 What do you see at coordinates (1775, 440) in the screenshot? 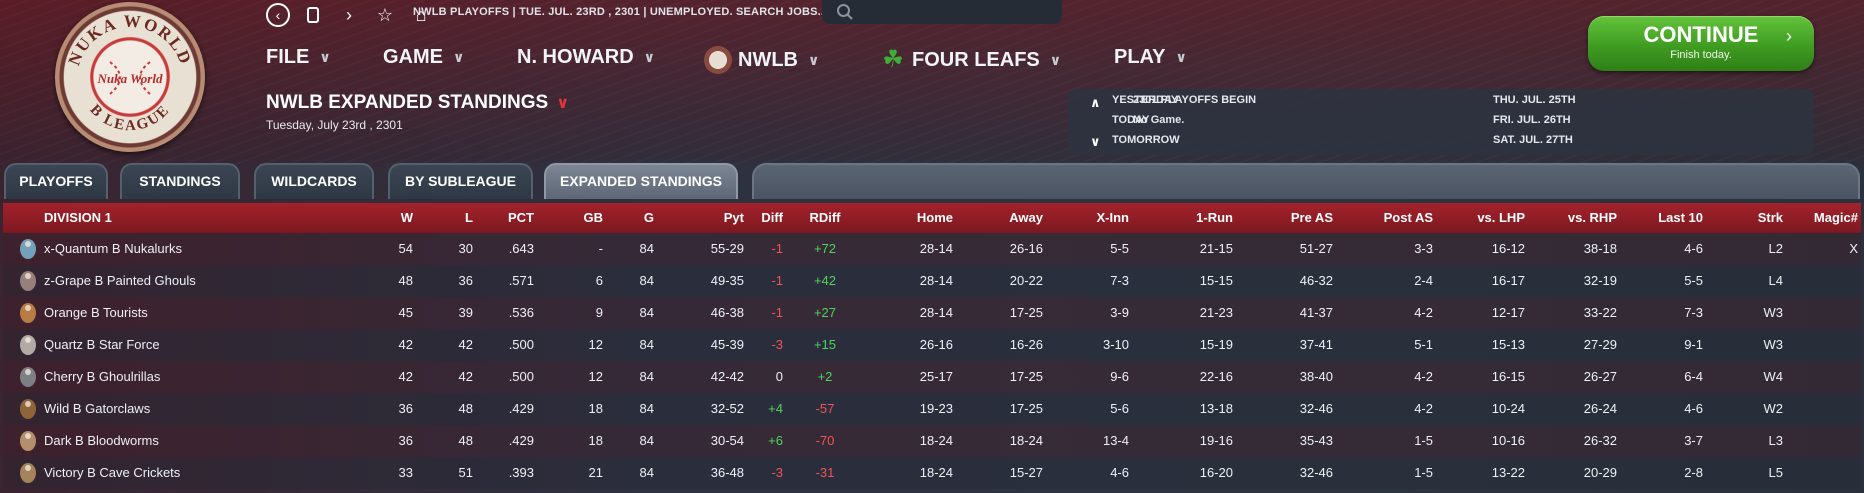
I see `cell-strk: L3` at bounding box center [1775, 440].